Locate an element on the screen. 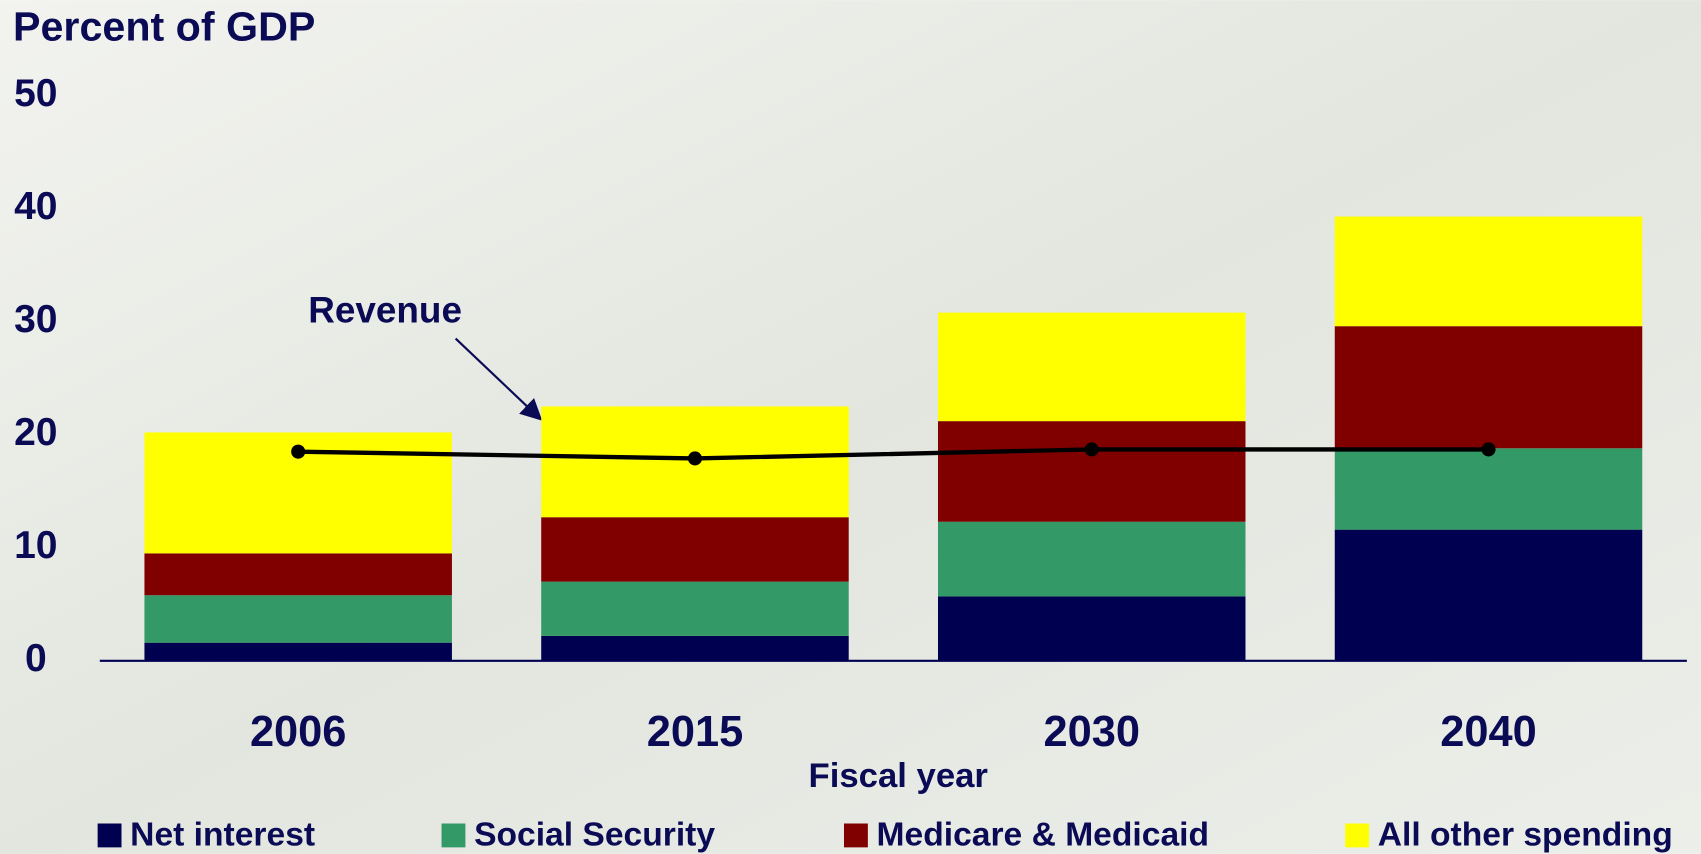  y-tick-label: 30 is located at coordinates (35, 319).